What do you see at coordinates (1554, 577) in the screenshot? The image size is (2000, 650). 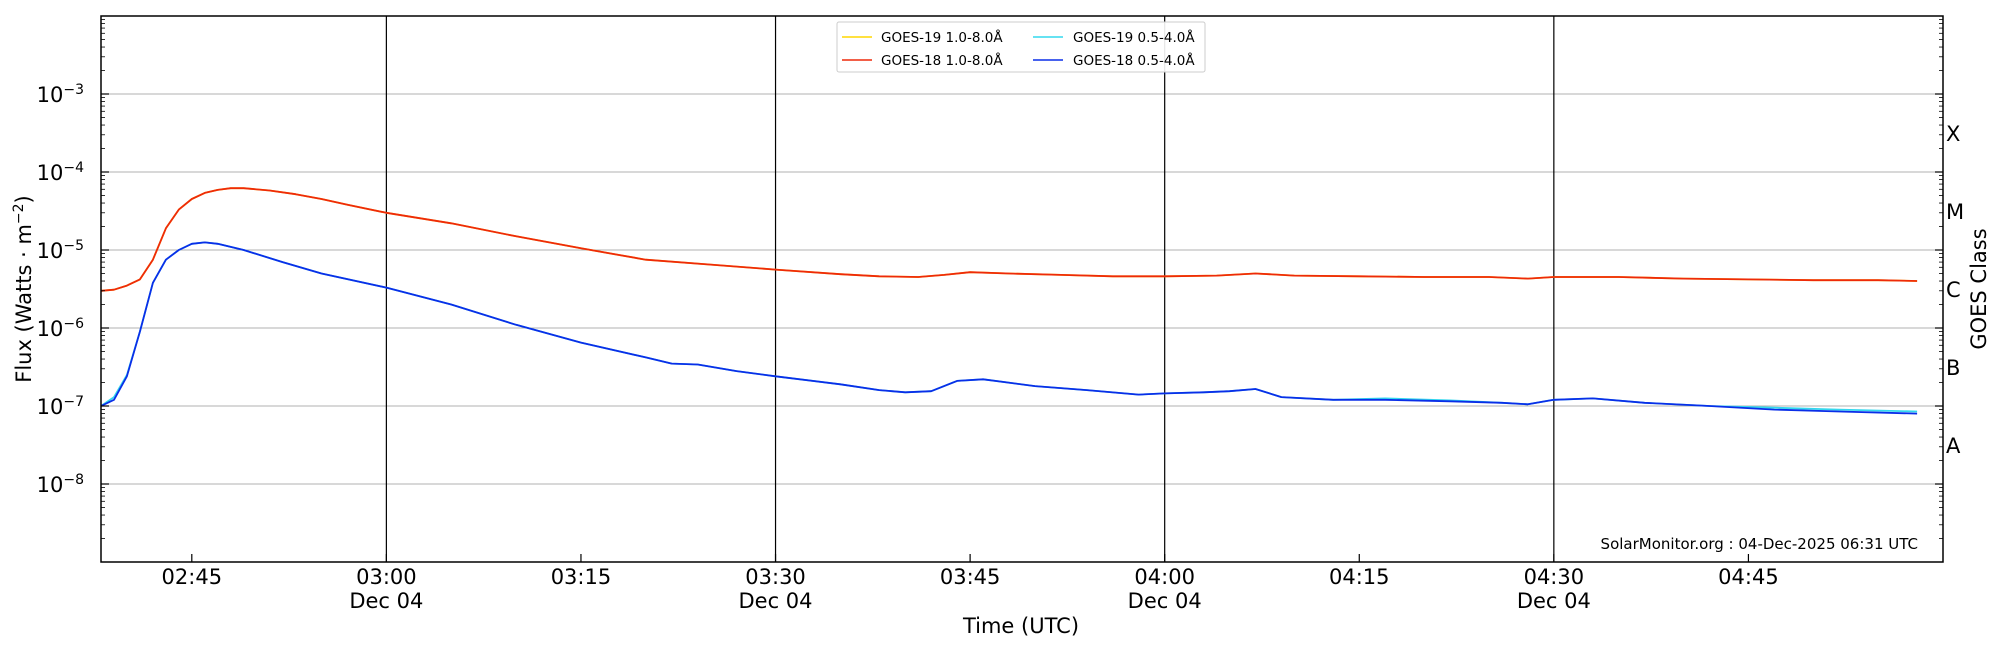 I see `x-tick-label: 04:30` at bounding box center [1554, 577].